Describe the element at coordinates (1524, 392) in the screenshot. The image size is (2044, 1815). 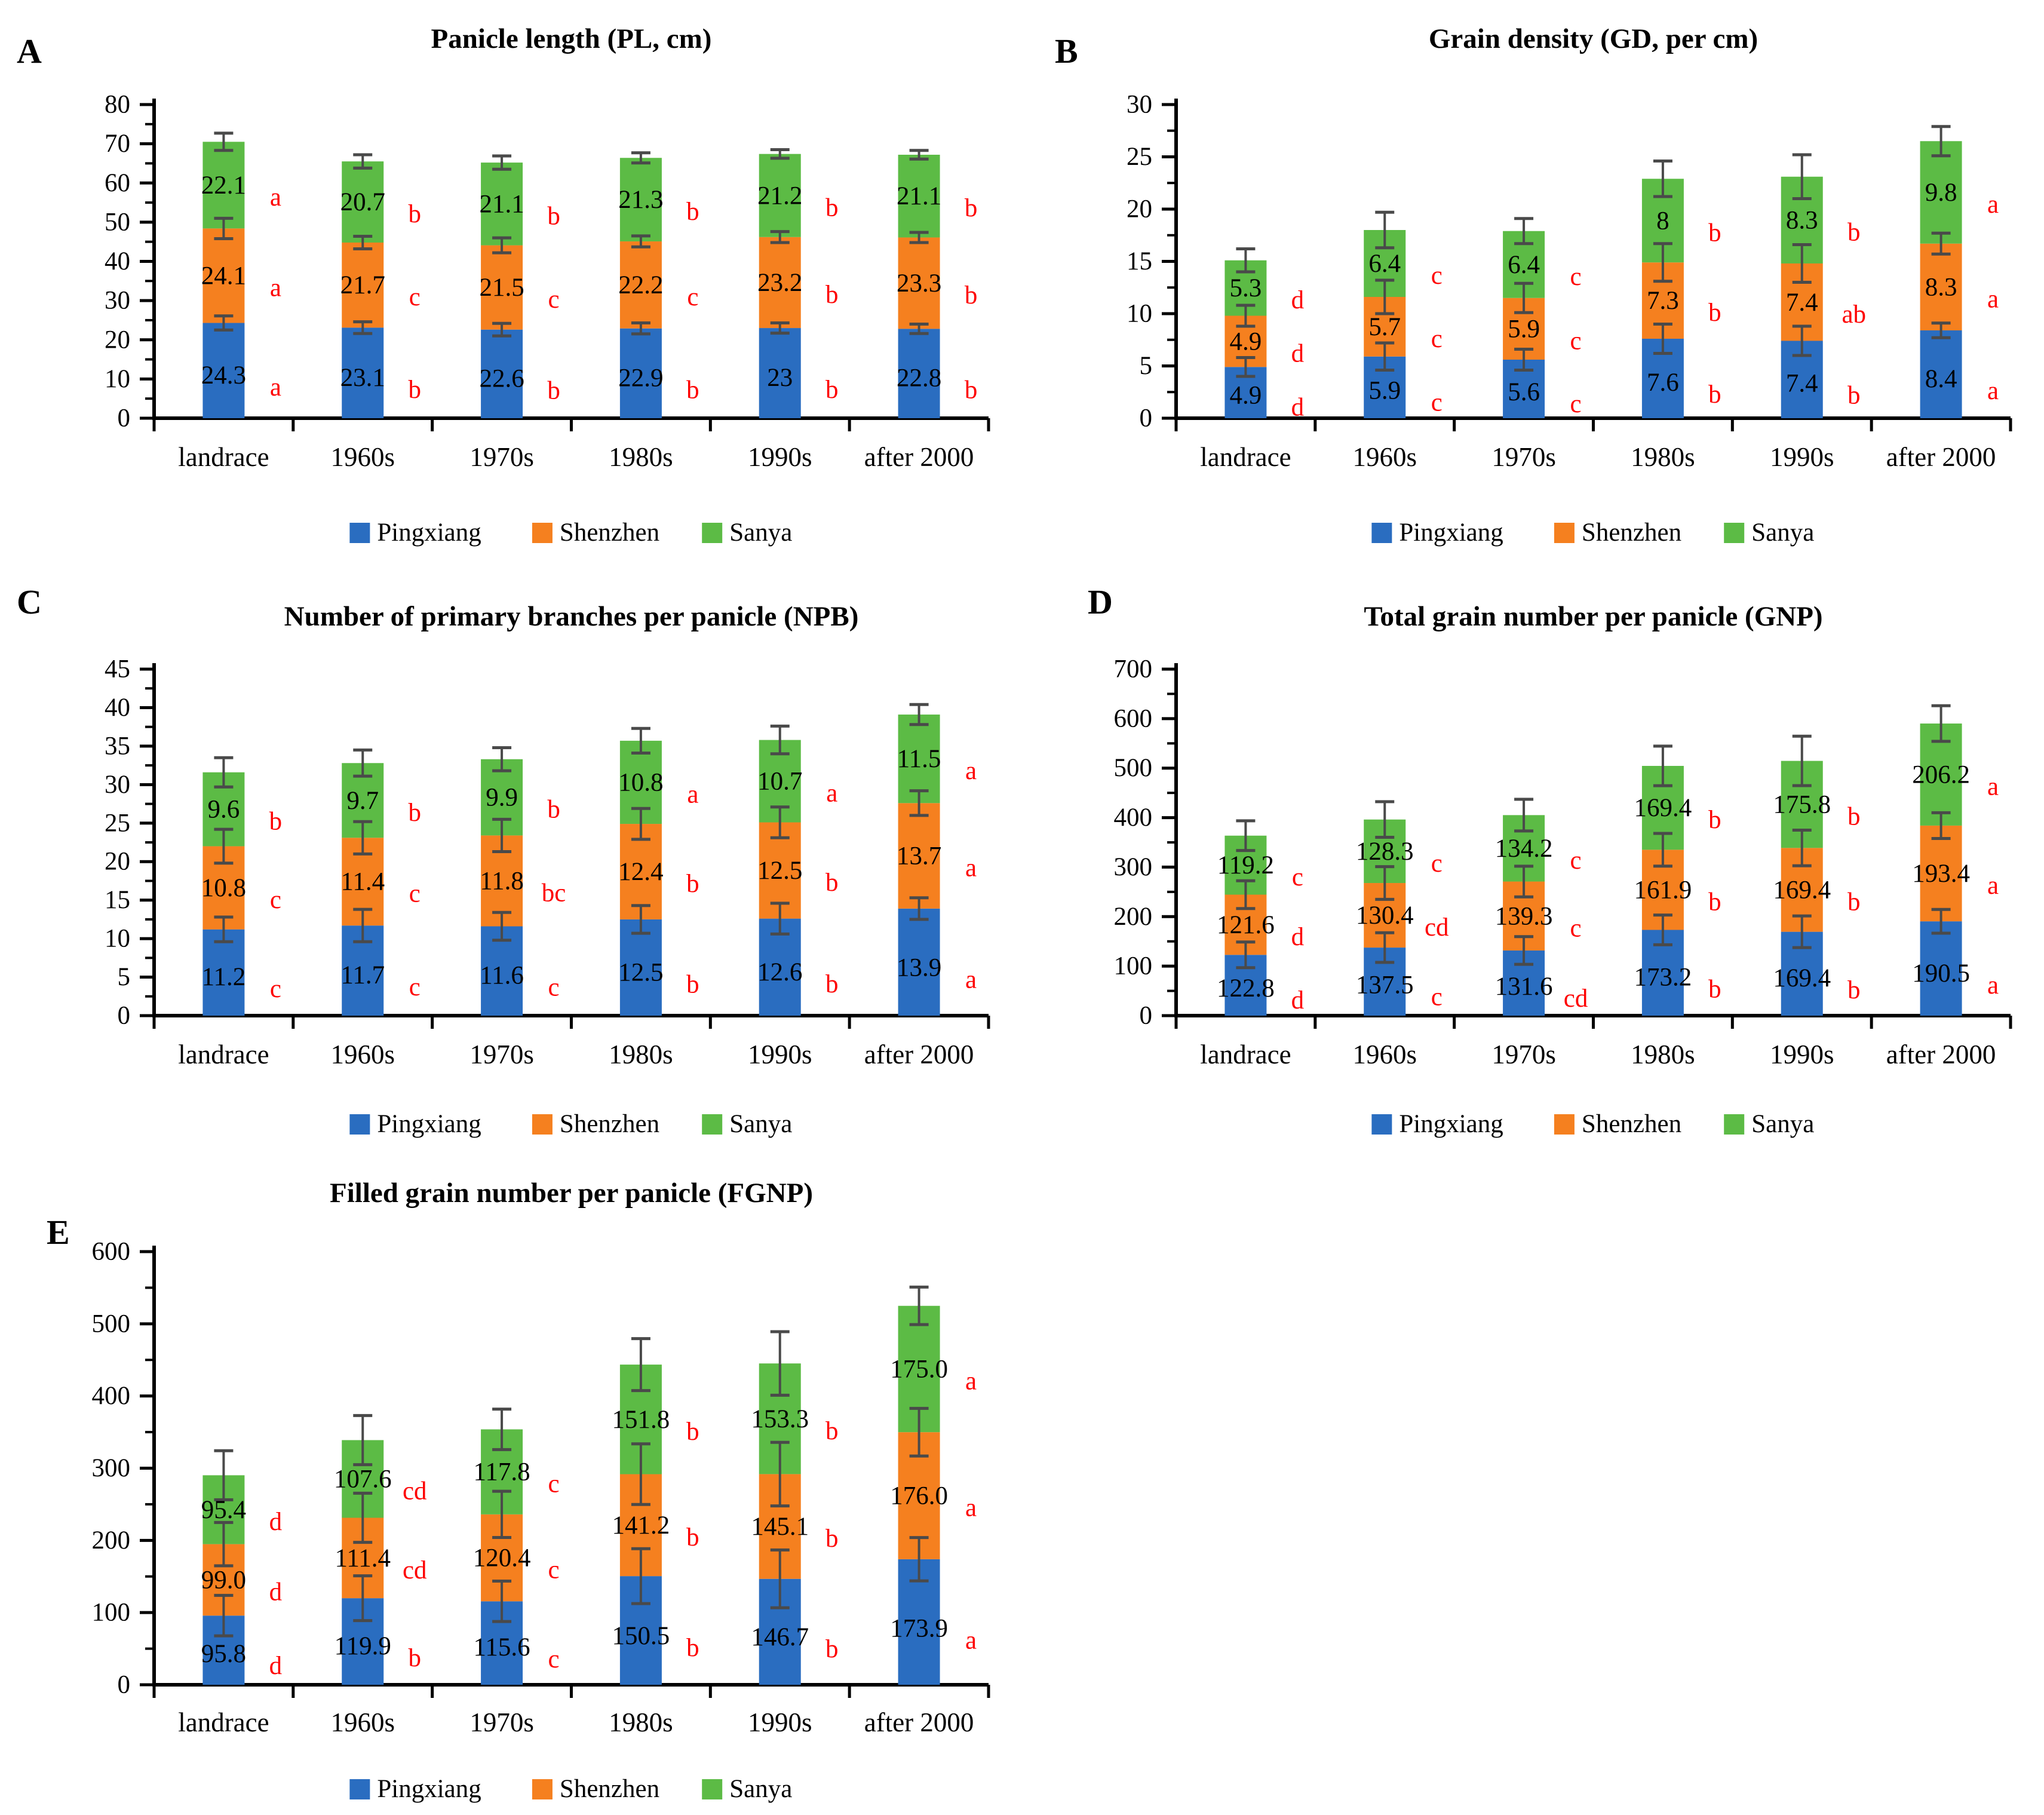
I see `bar-value-label: 5.6` at that location.